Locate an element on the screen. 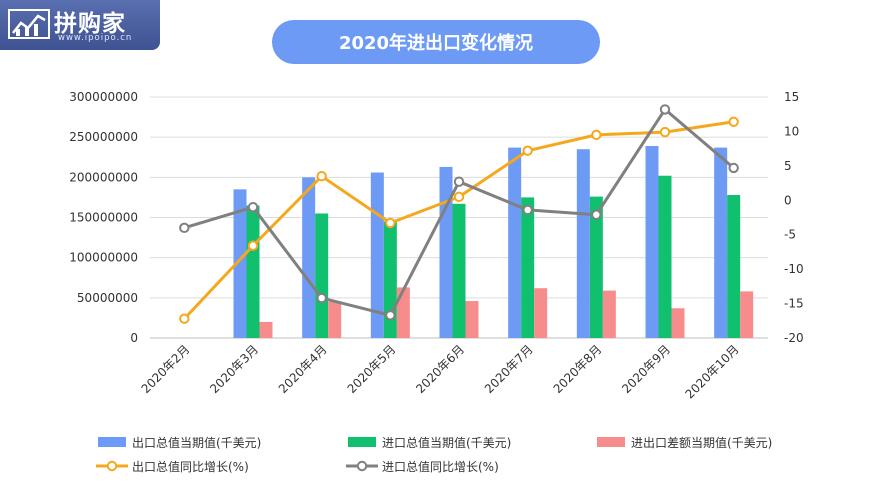 This screenshot has height=503, width=884. x-tick-label: 2020年2月 is located at coordinates (166, 369).